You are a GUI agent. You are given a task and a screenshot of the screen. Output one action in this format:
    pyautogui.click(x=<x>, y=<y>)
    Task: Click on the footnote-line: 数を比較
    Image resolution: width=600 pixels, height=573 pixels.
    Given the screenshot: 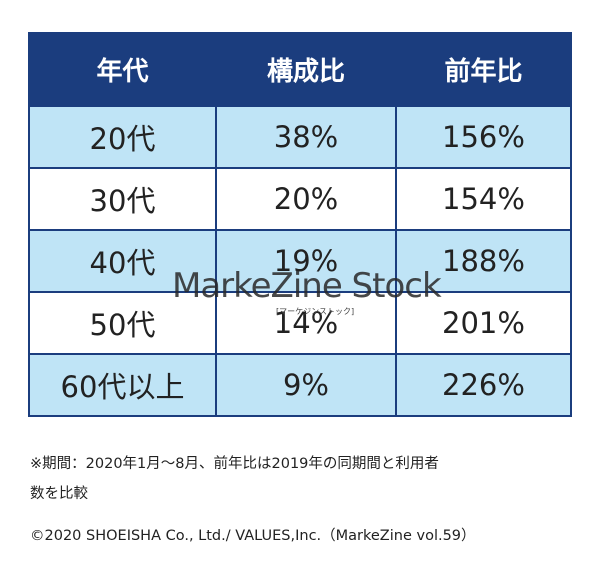 What is the action you would take?
    pyautogui.click(x=59, y=494)
    